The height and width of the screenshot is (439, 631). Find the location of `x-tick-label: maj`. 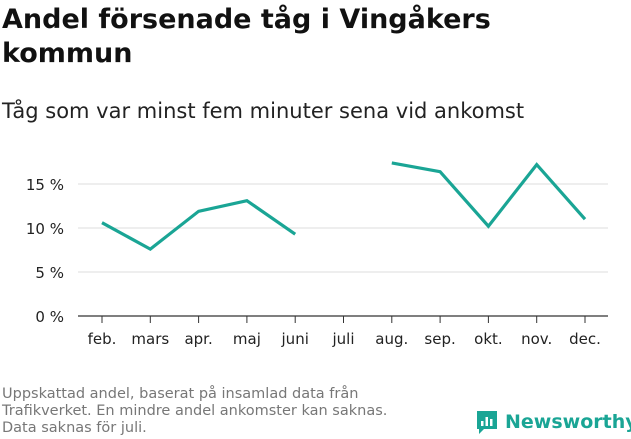

x-tick-label: maj is located at coordinates (247, 339).